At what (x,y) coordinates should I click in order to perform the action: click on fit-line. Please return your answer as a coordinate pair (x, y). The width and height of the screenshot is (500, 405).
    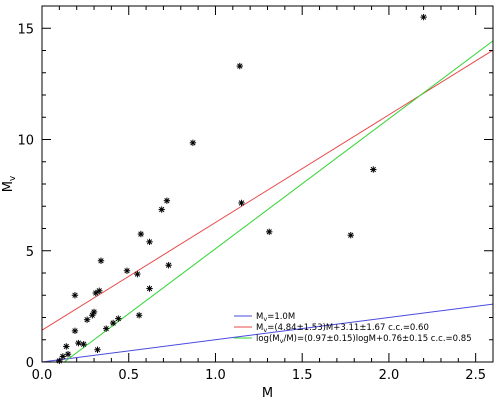
    Looking at the image, I should click on (267, 333).